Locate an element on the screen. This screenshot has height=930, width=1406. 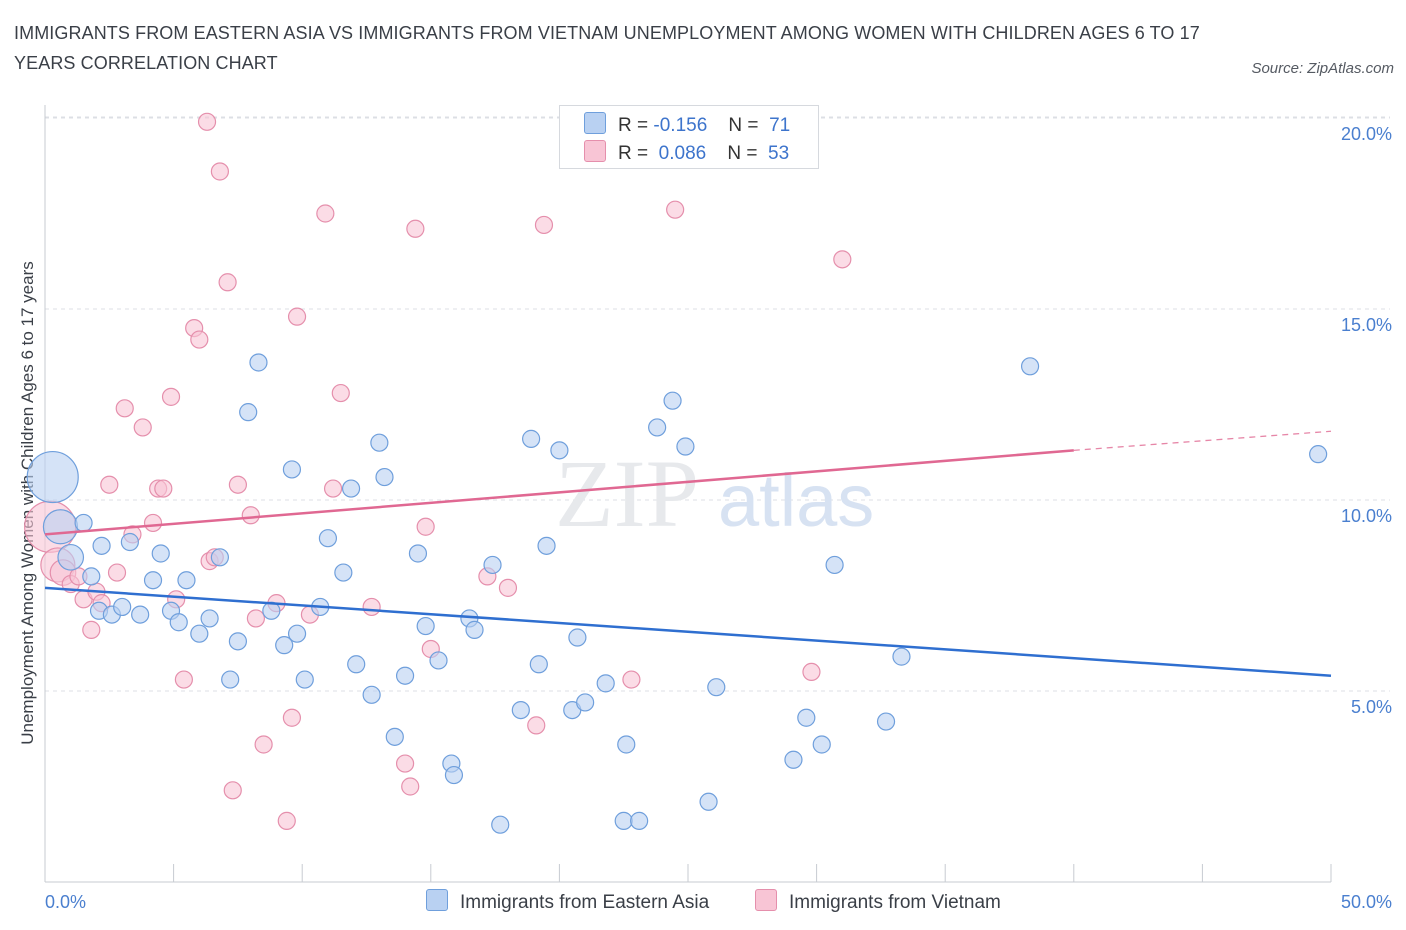
legend-swatch-pink is located at coordinates (766, 900).